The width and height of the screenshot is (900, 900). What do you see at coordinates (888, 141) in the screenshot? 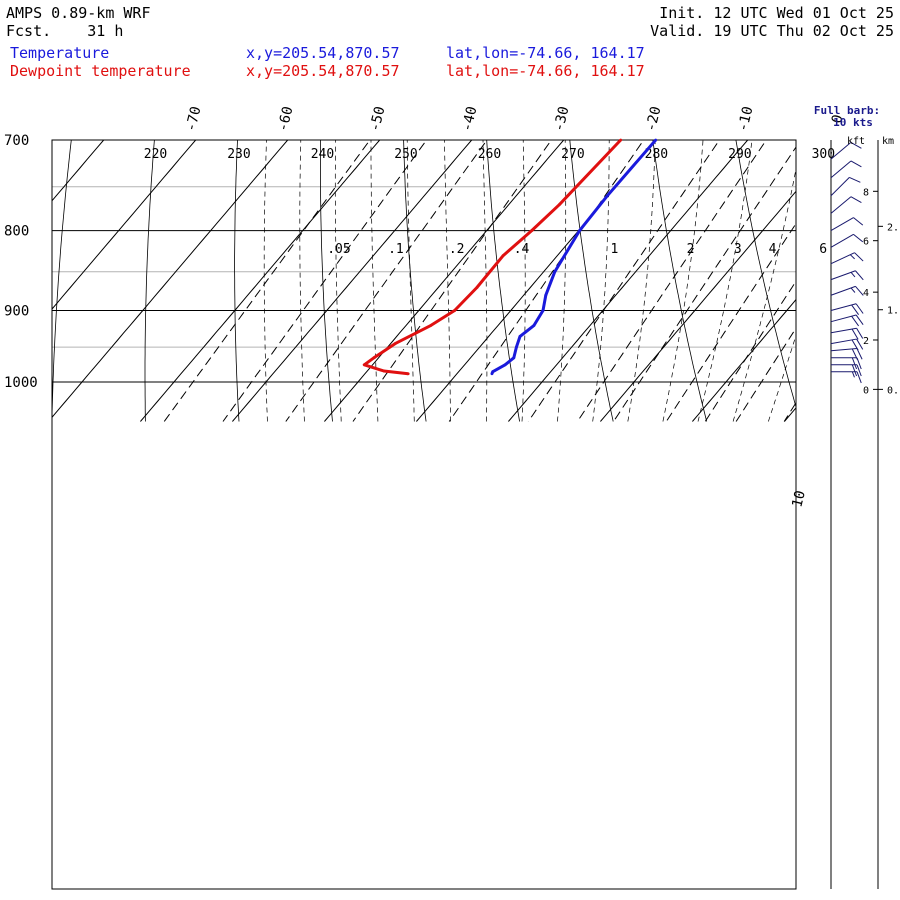
I see `km-label: km` at bounding box center [888, 141].